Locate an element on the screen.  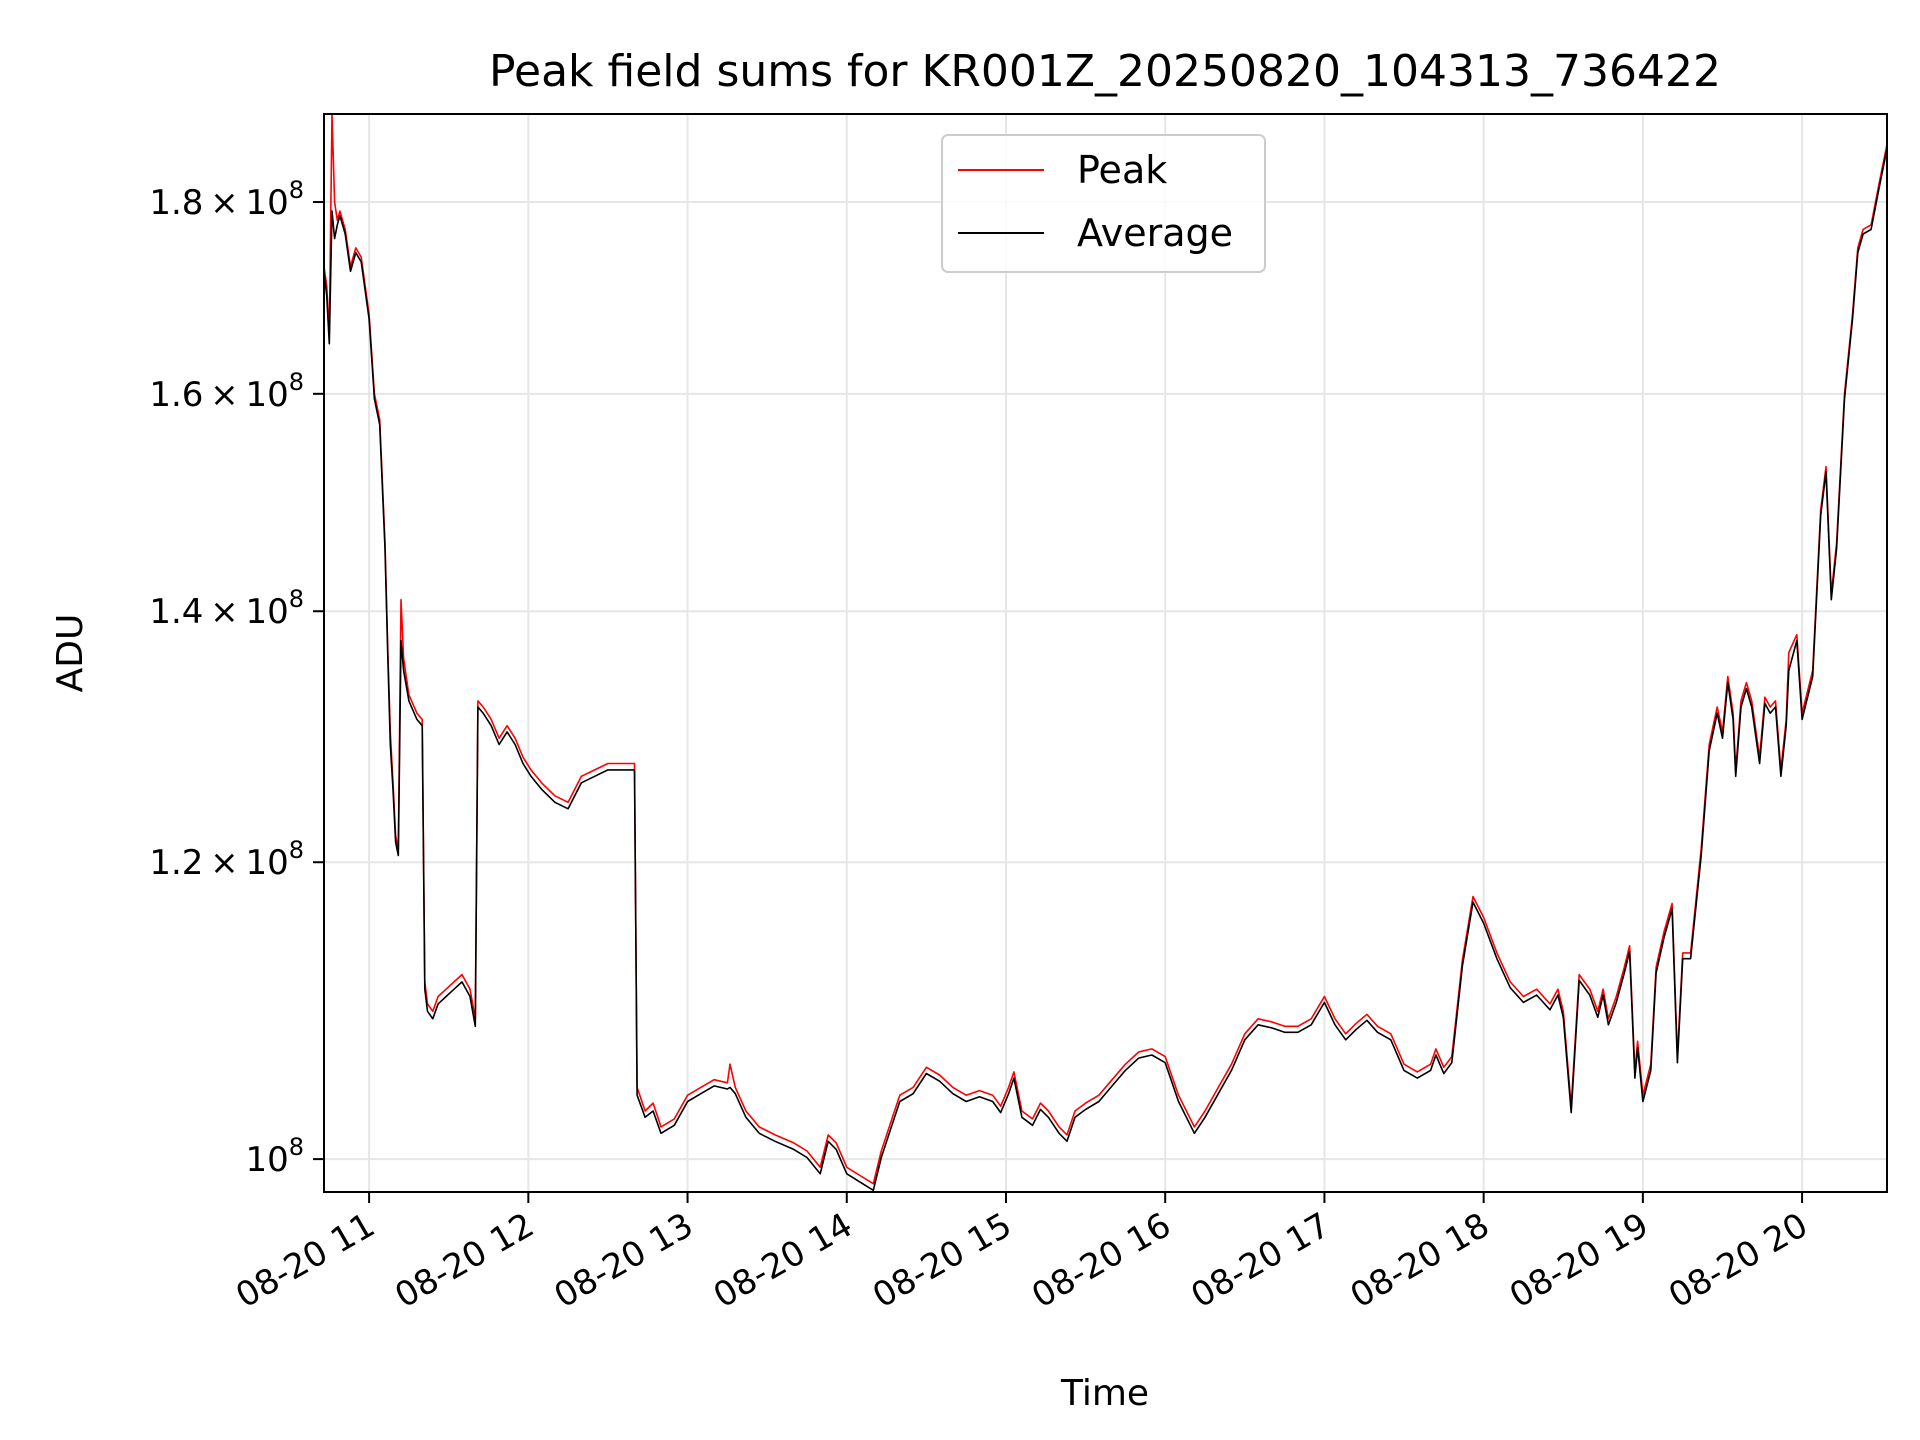
y-tick-base: 1.6 × 10 is located at coordinates (218, 395).